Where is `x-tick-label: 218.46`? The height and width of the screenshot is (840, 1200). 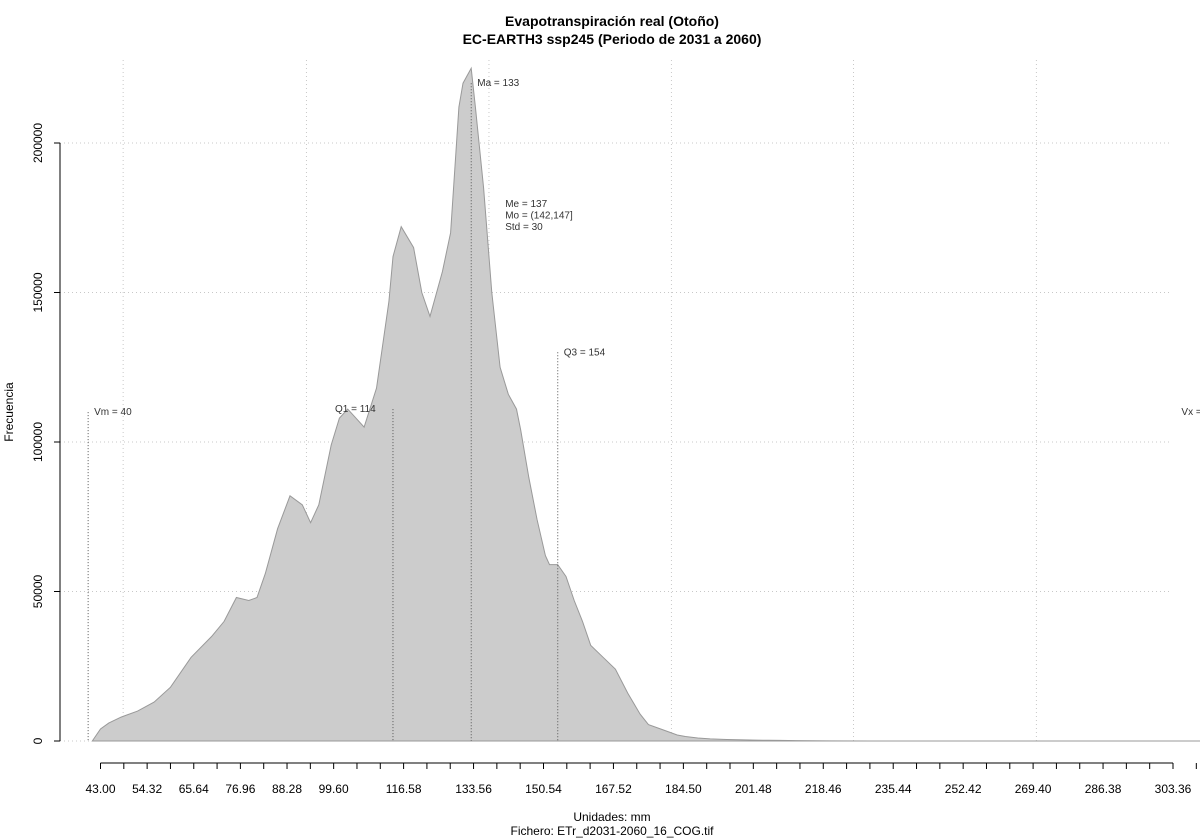 x-tick-label: 218.46 is located at coordinates (823, 789).